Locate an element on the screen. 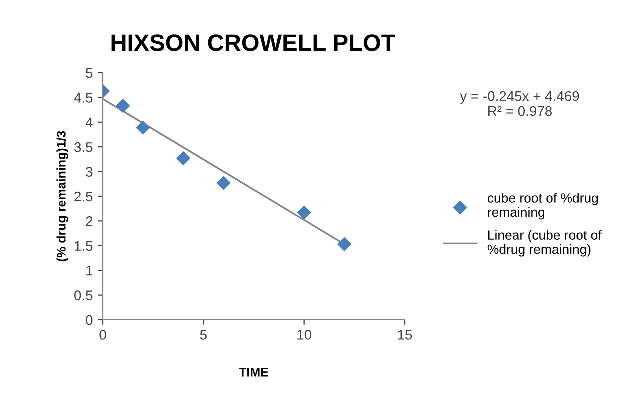 The width and height of the screenshot is (627, 400). x-axis-title: TIME is located at coordinates (253, 372).